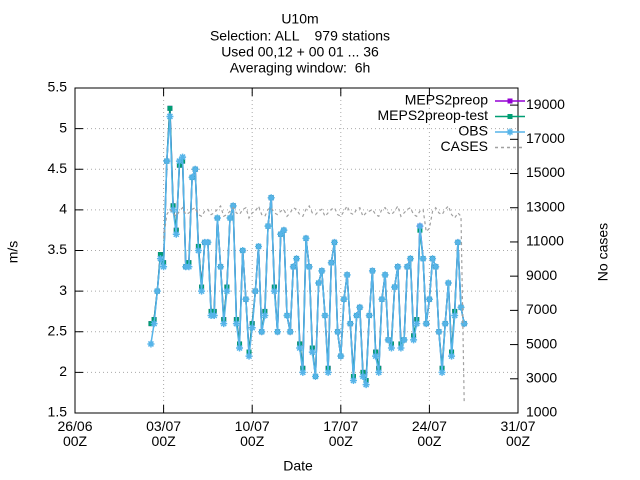 This screenshot has height=480, width=640. What do you see at coordinates (75, 433) in the screenshot?
I see `x-tick-label: 26/06 00Z` at bounding box center [75, 433].